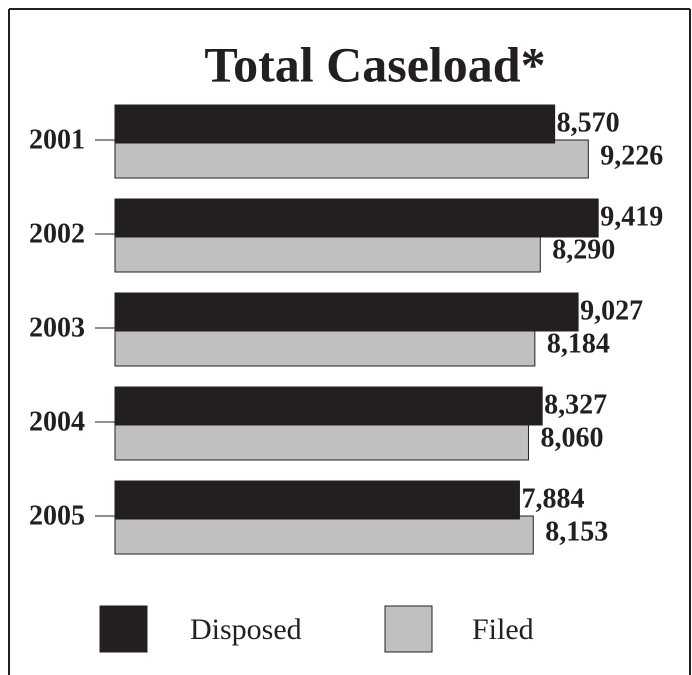 This screenshot has width=692, height=675. I want to click on value-label: 8,570, so click(588, 122).